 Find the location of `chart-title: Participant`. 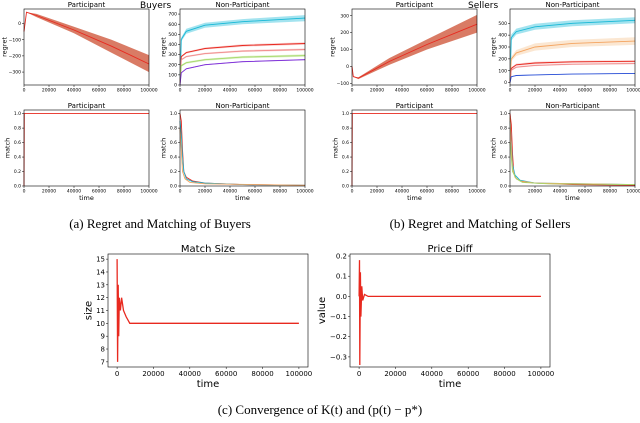

chart-title: Participant is located at coordinates (87, 106).